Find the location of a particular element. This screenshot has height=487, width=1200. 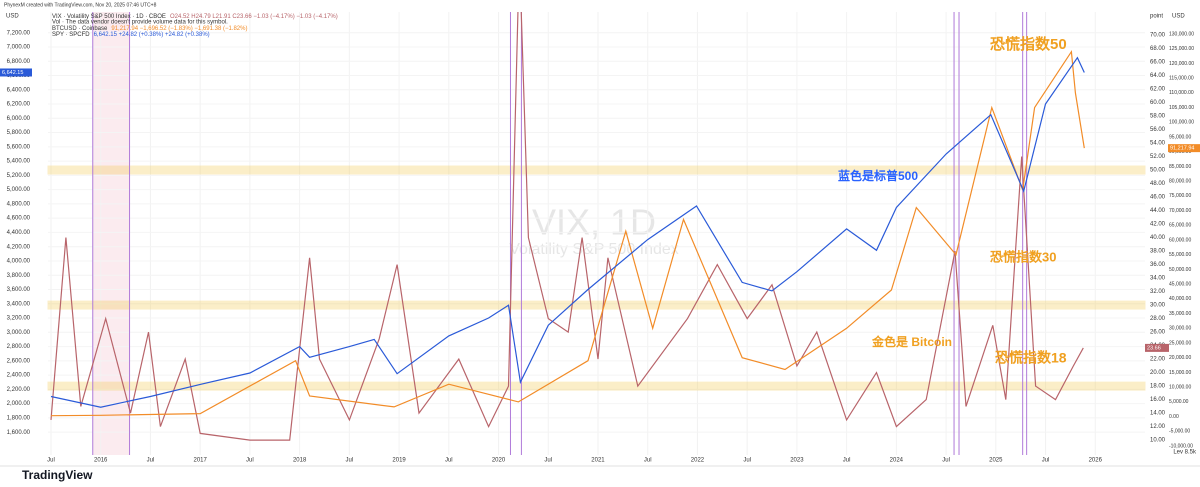

y3-tick-label: 5,000.00 is located at coordinates (1179, 402).